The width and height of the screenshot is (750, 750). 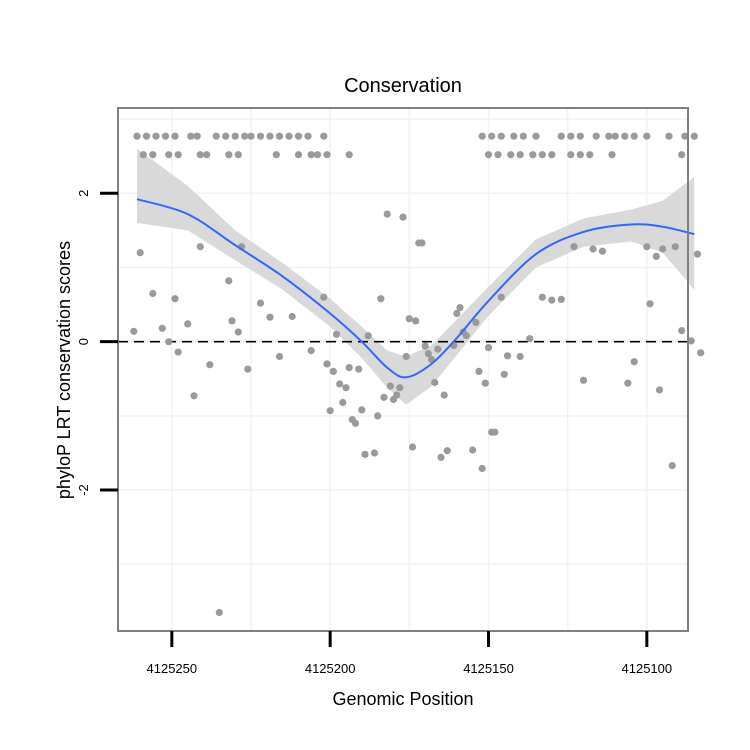 I want to click on x-axis-ticks: 4125250 4125200 4125150 4125100, so click(x=410, y=653).